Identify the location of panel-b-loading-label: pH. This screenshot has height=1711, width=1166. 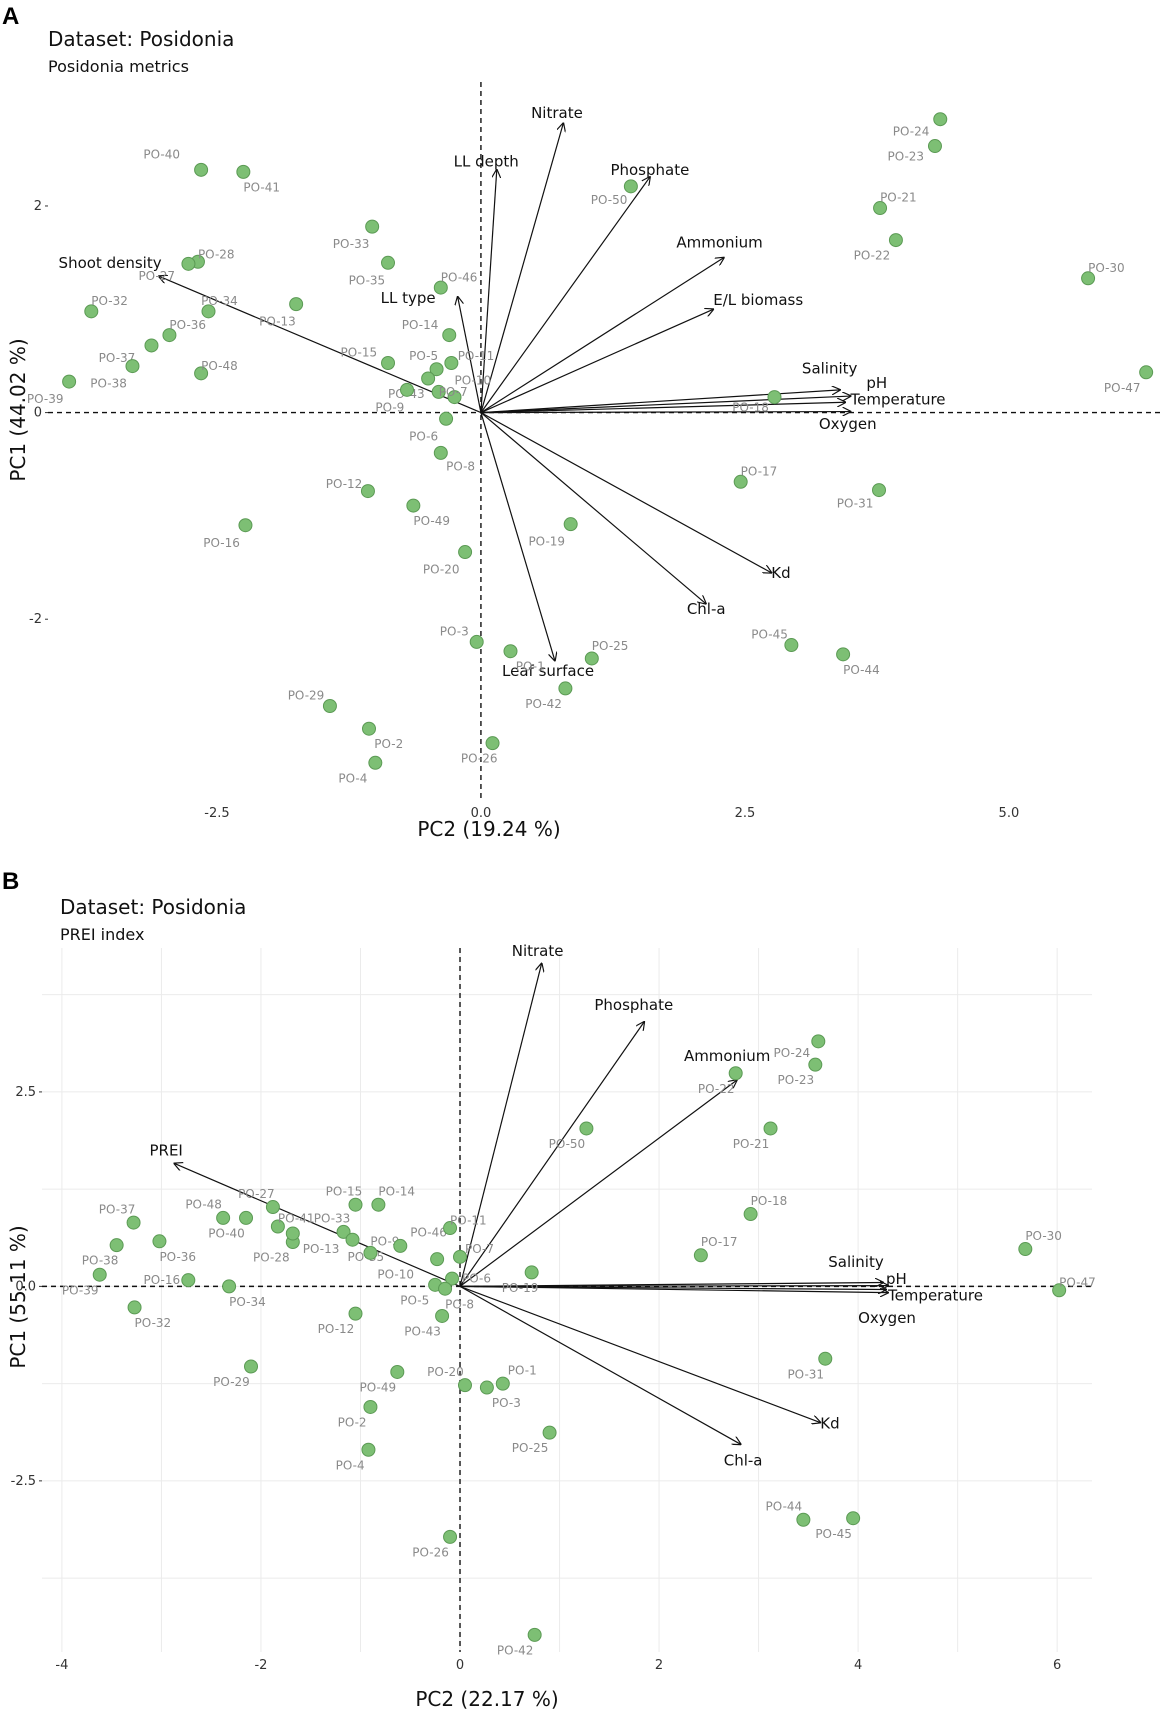
(896, 1279).